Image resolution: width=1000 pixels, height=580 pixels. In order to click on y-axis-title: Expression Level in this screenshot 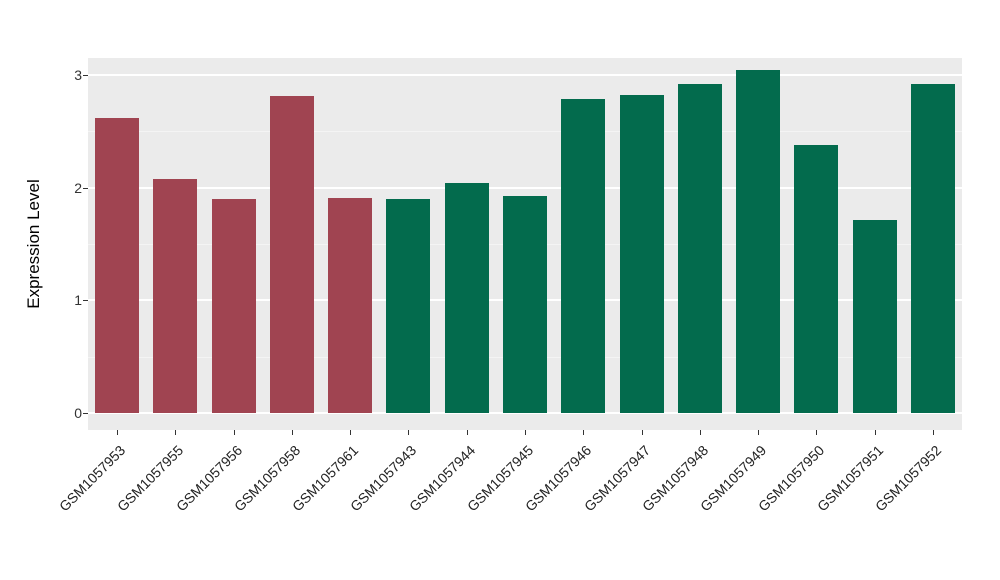, I will do `click(33, 244)`.